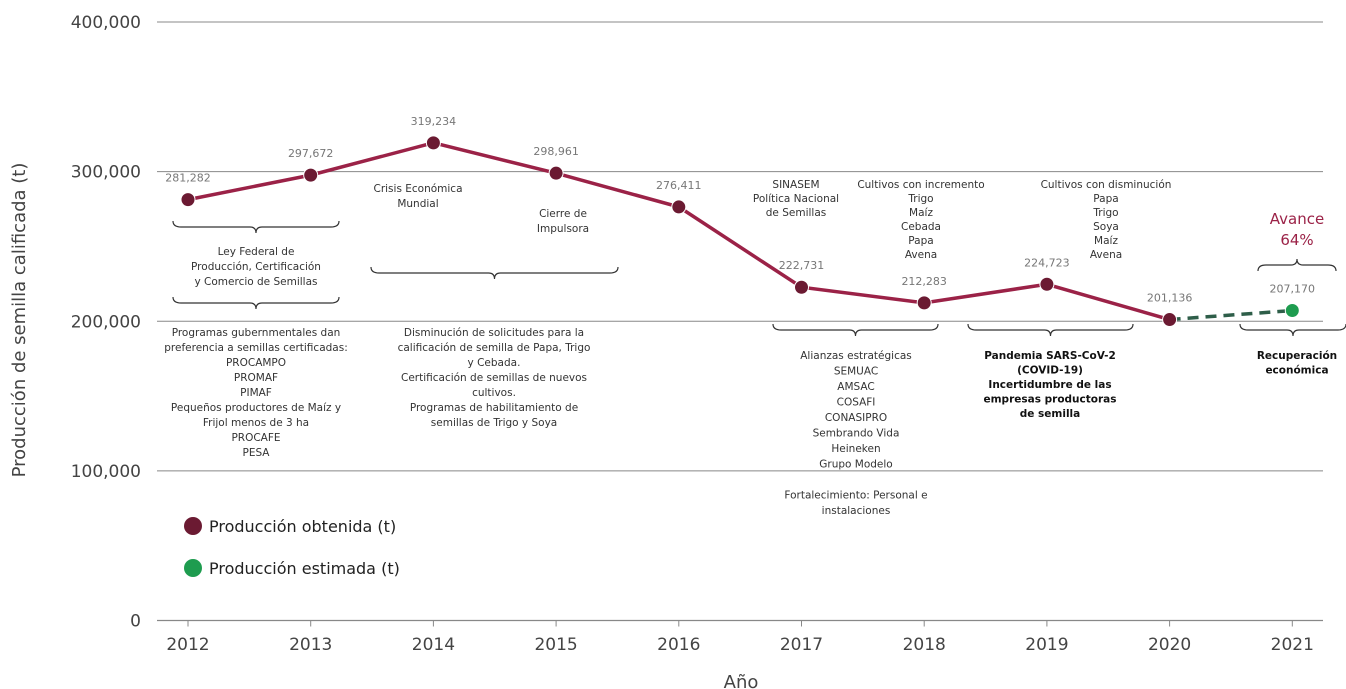  I want to click on annotation-programas: PIMAF, so click(256, 393).